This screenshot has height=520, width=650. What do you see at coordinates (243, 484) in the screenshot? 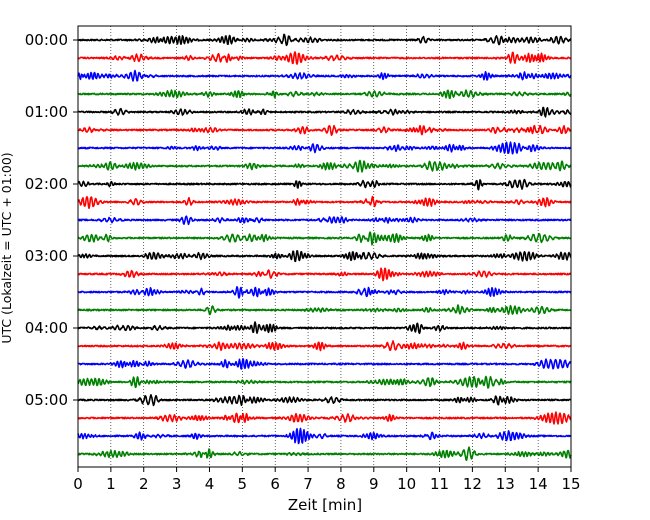
I see `x-tick-label: 5` at bounding box center [243, 484].